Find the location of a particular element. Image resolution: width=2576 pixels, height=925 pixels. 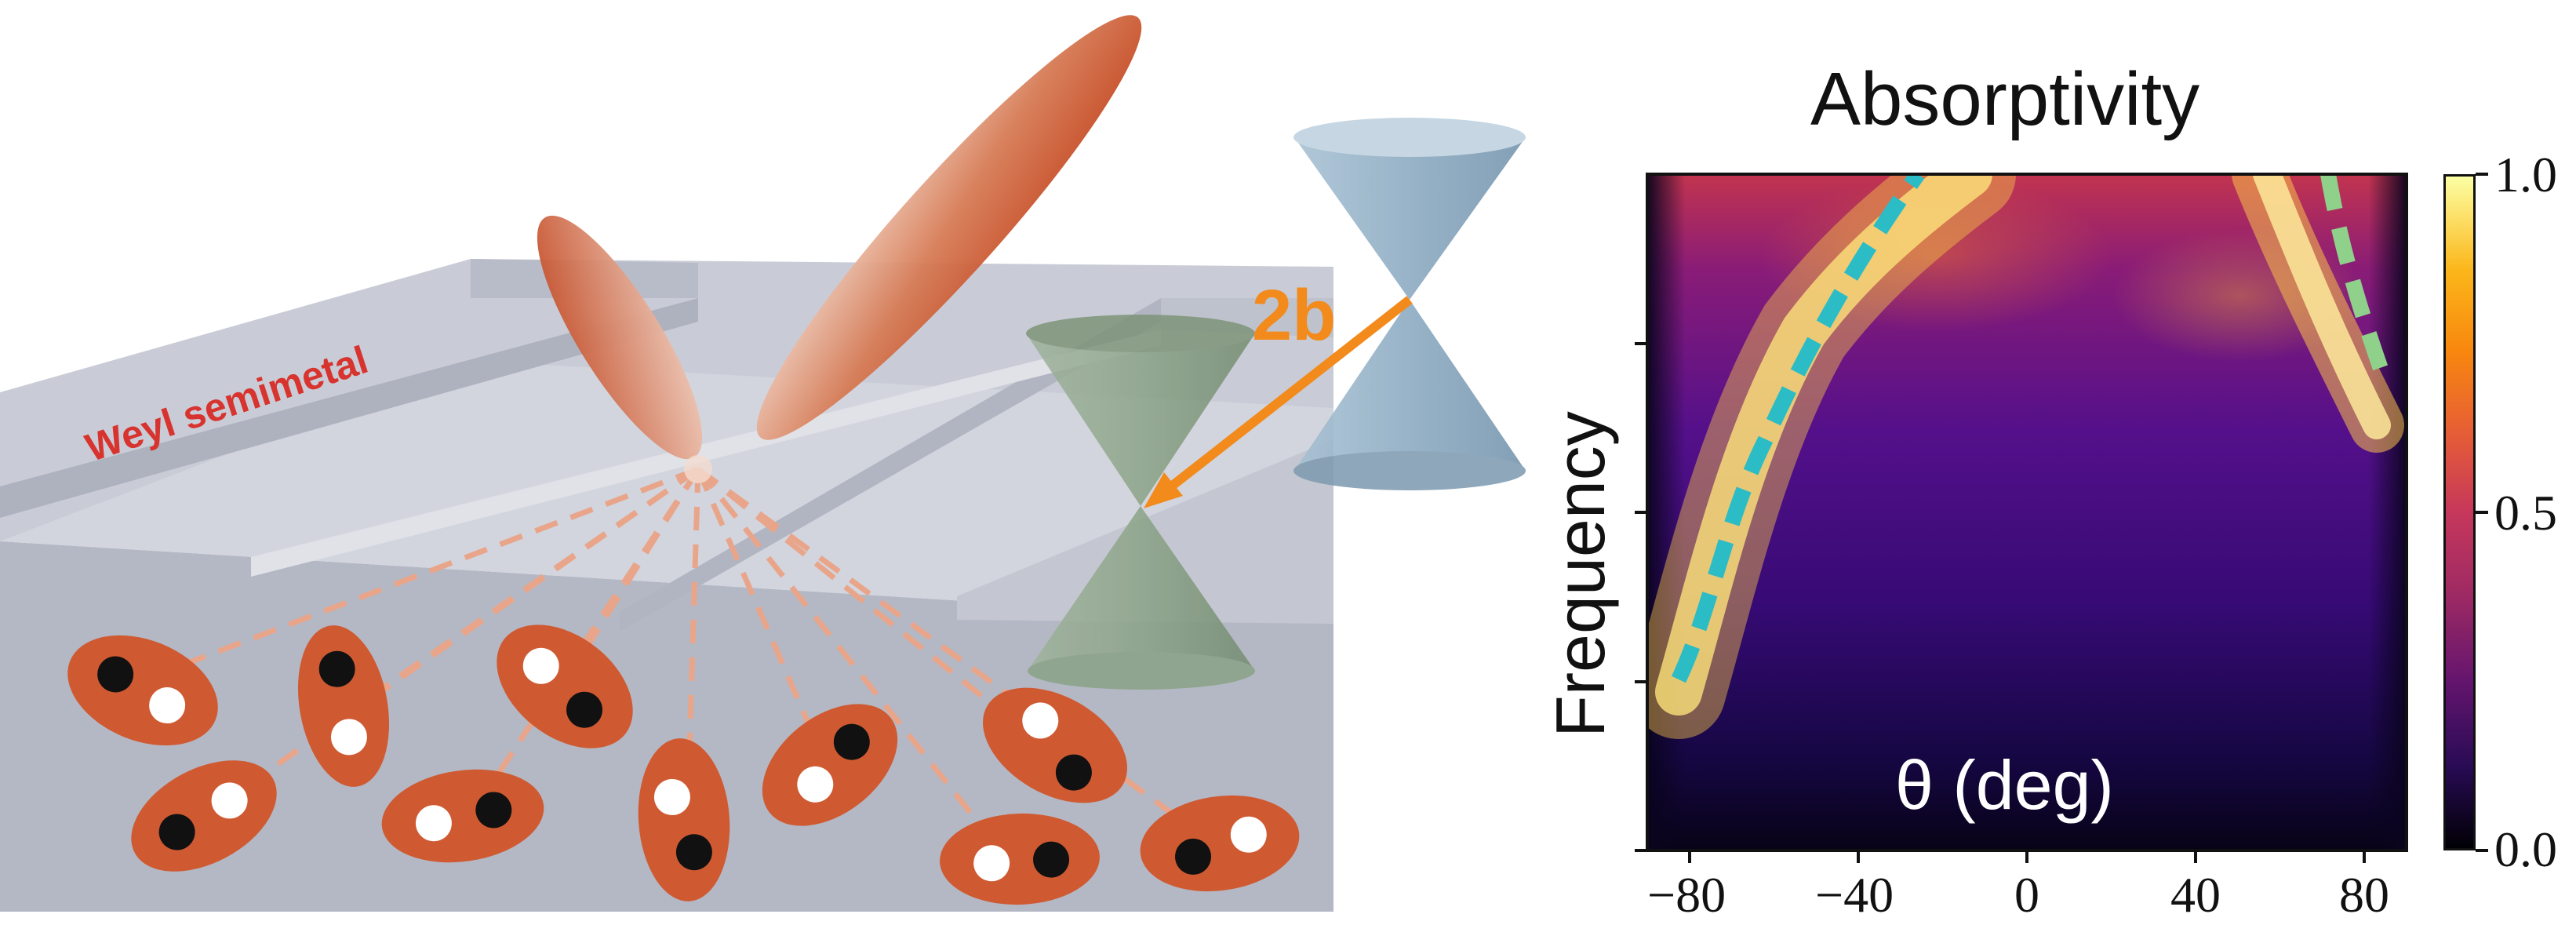

emission-lobes is located at coordinates (839, 249).